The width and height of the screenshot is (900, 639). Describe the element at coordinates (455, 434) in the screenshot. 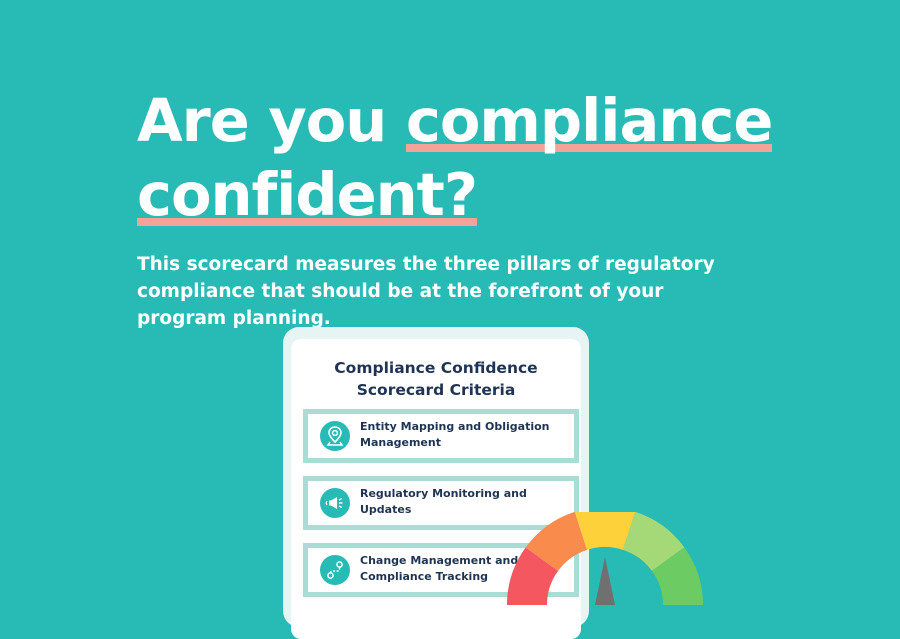

I see `criterion-label: Entity Mapping and Obligation Management` at that location.